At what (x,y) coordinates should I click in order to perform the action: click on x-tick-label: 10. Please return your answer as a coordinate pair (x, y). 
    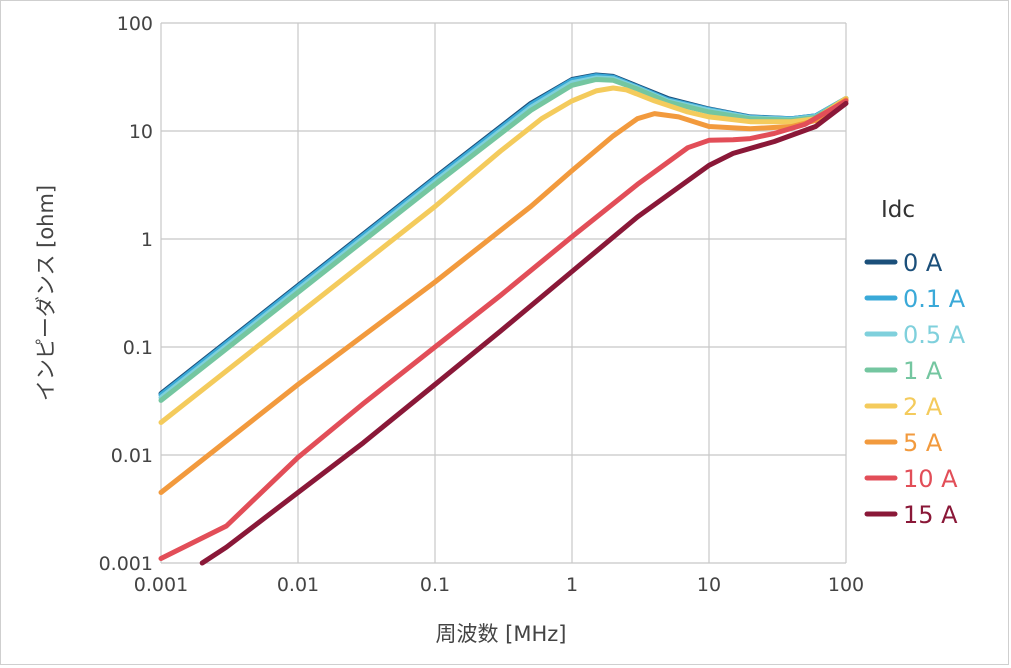
    Looking at the image, I should click on (709, 585).